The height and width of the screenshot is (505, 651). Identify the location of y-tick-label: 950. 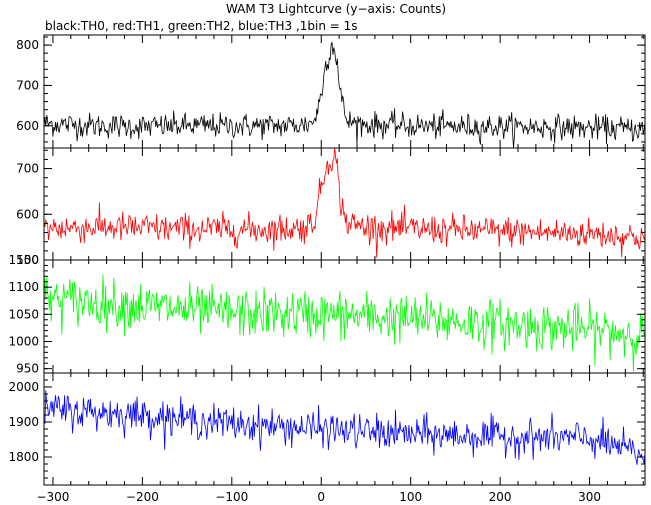
(27, 369).